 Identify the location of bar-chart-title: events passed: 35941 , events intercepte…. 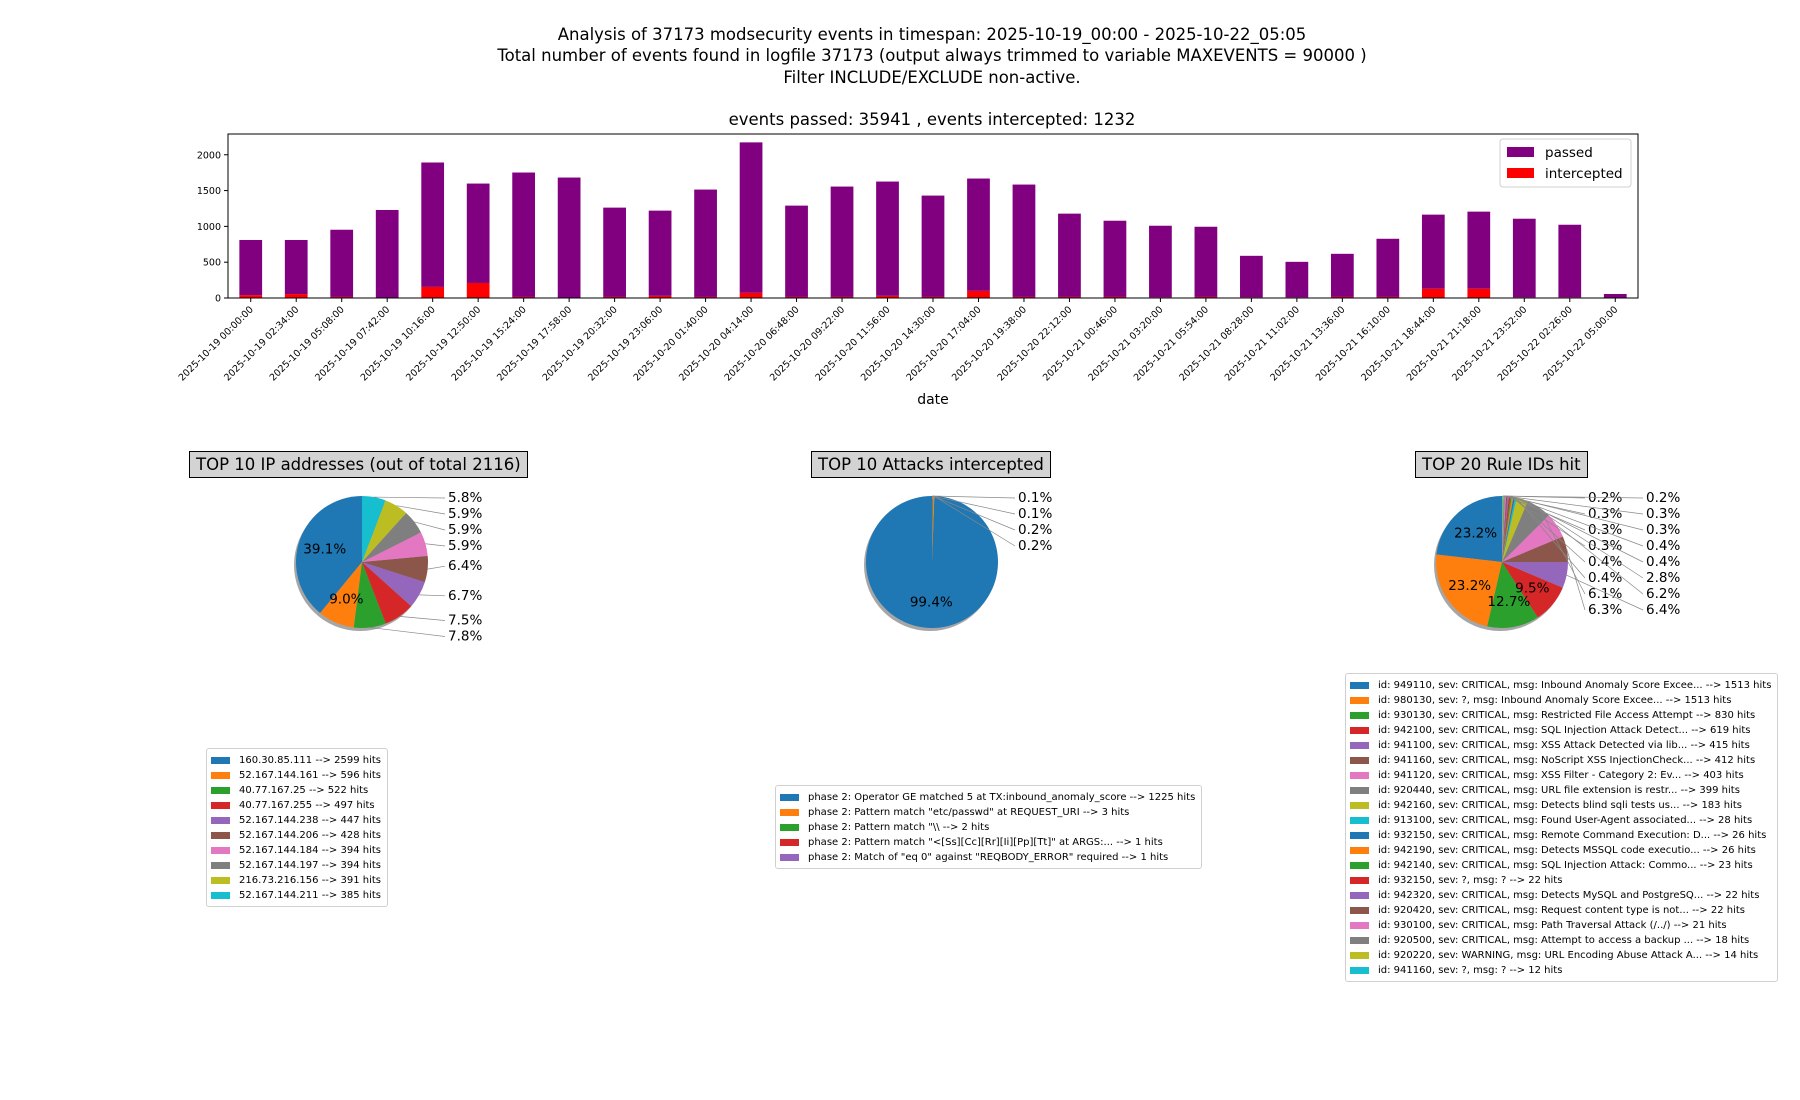
(932, 119).